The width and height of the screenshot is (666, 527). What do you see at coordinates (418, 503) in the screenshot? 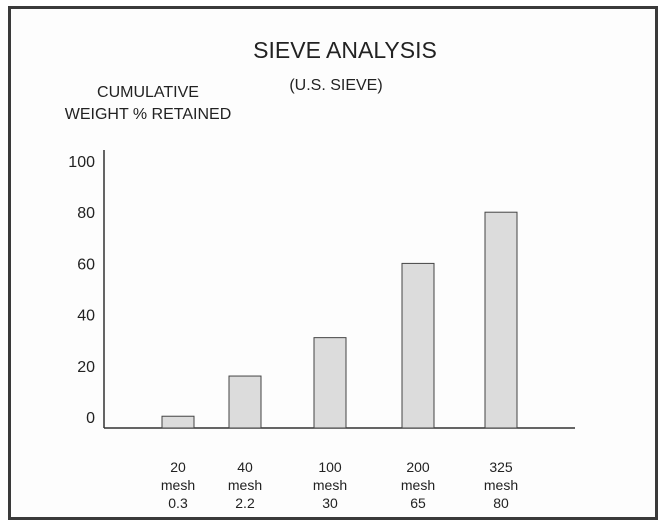
I see `x-category-value-label: 65` at bounding box center [418, 503].